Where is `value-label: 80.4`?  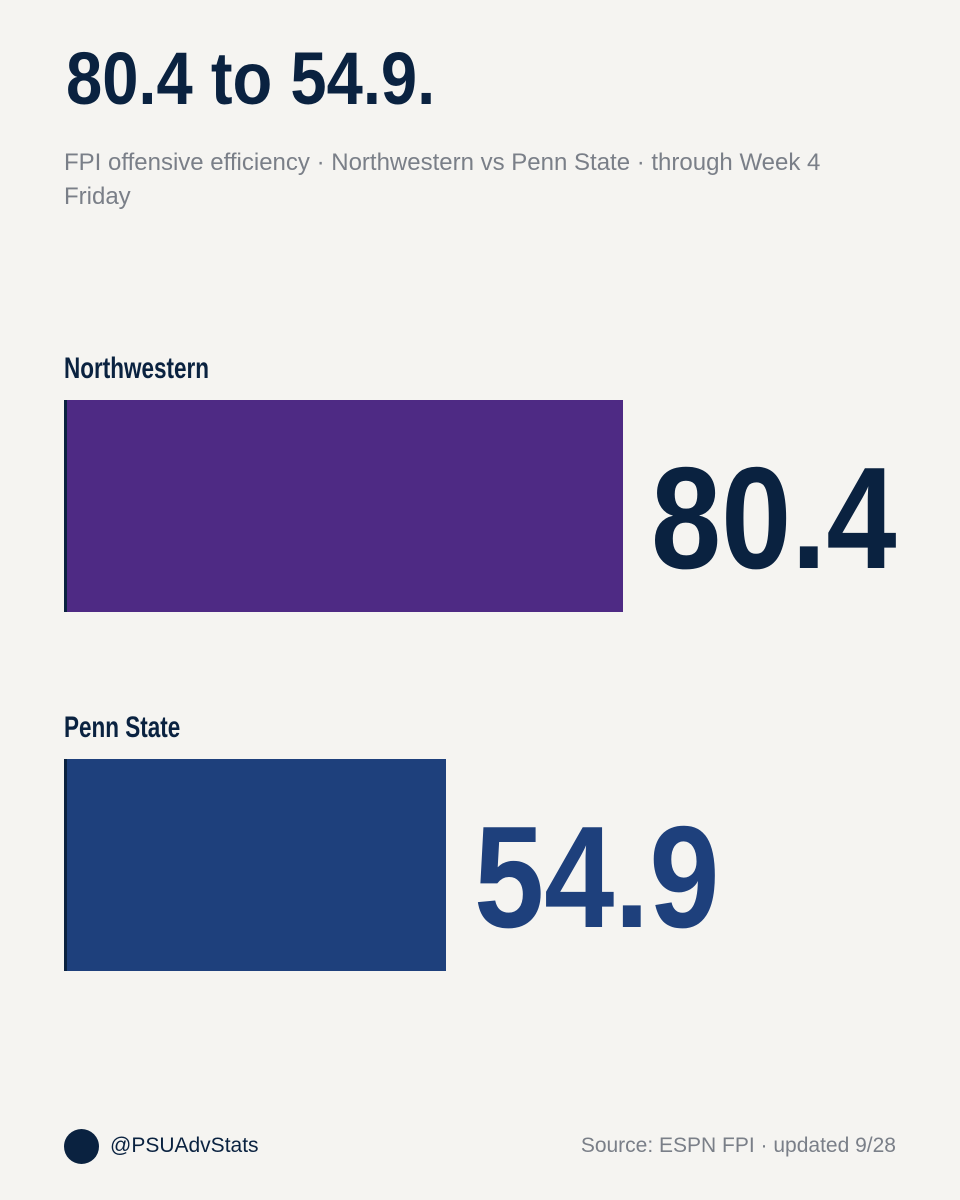 value-label: 80.4 is located at coordinates (774, 518).